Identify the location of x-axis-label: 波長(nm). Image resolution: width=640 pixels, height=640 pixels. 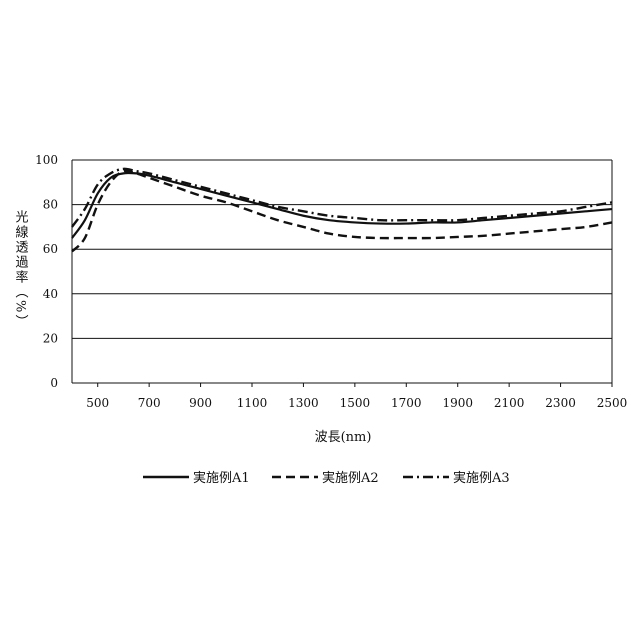
(343, 437).